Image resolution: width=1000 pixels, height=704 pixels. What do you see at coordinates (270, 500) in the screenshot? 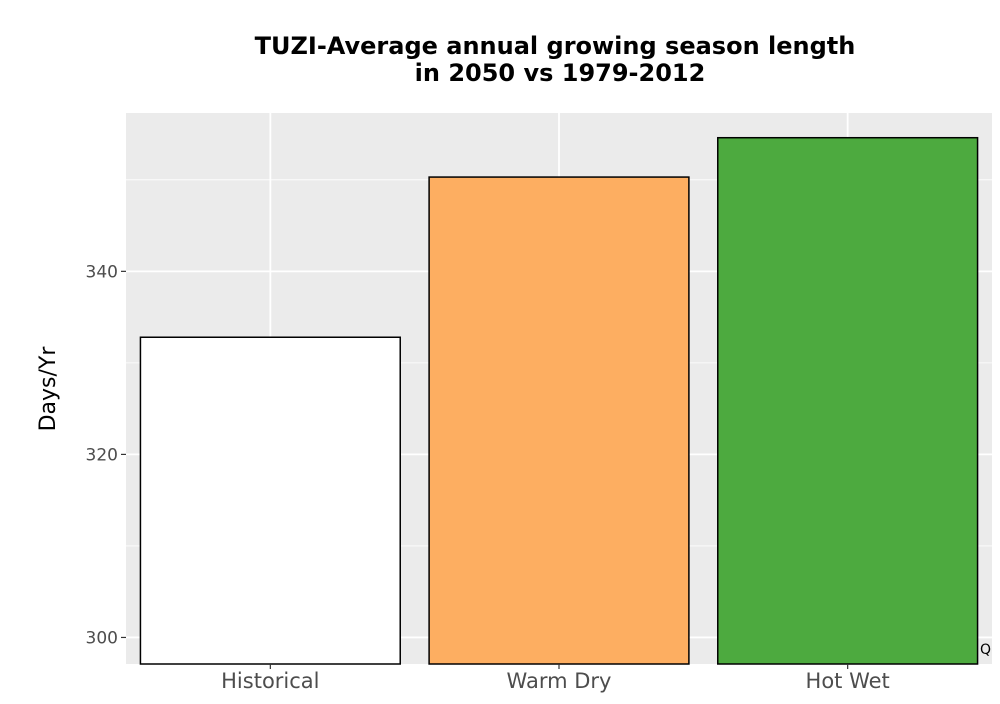
I see `bar-historical` at bounding box center [270, 500].